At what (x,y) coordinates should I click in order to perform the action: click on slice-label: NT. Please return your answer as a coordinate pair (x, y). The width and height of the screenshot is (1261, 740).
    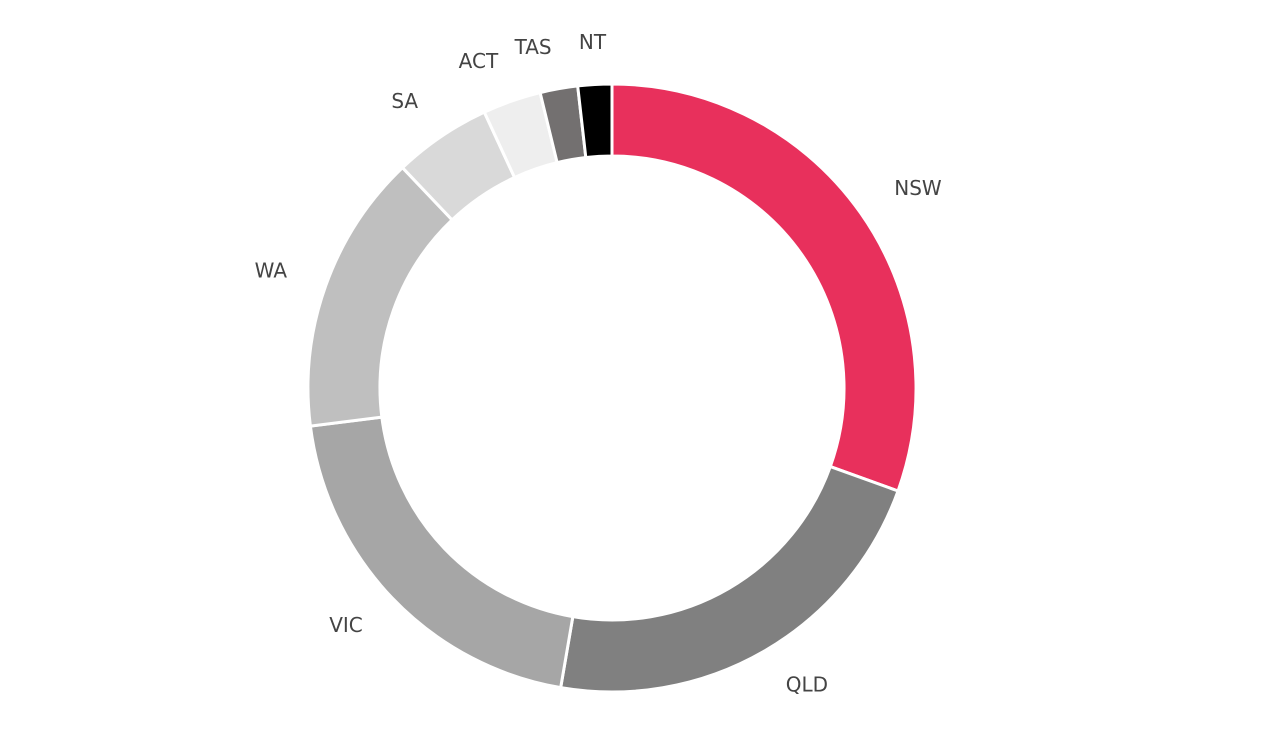
    Looking at the image, I should click on (593, 42).